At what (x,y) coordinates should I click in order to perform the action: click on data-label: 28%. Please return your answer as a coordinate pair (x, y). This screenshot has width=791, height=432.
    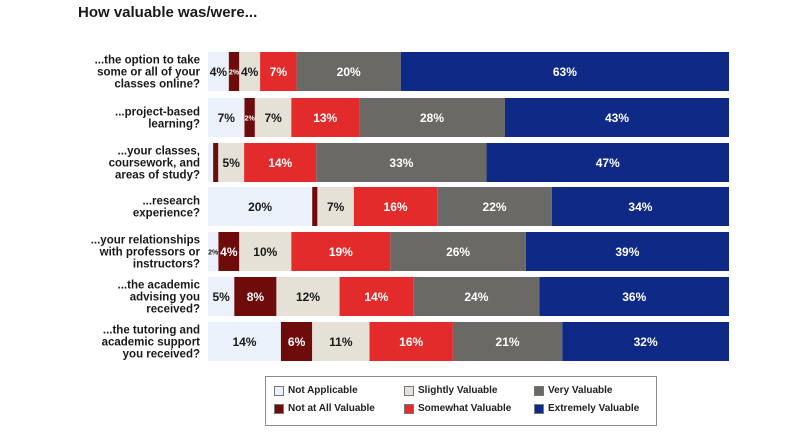
    Looking at the image, I should click on (432, 118).